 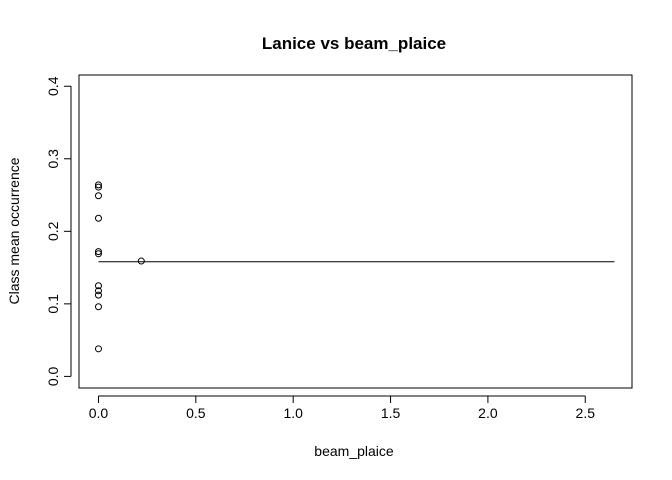 What do you see at coordinates (53, 304) in the screenshot?
I see `y-tick-label: 0.1` at bounding box center [53, 304].